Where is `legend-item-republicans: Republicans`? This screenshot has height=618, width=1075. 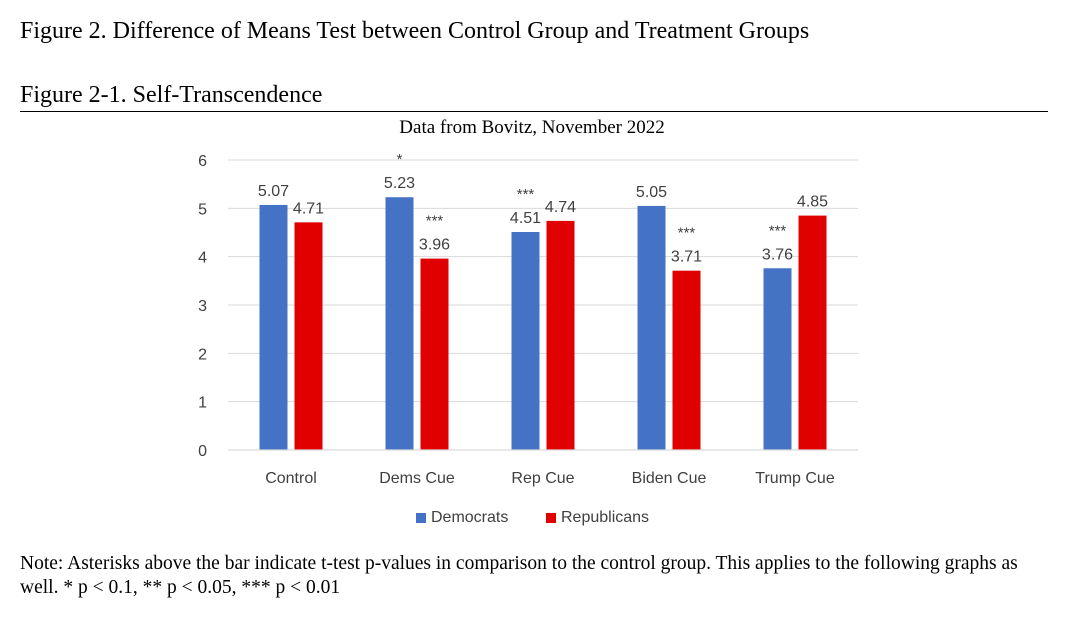 legend-item-republicans: Republicans is located at coordinates (597, 518).